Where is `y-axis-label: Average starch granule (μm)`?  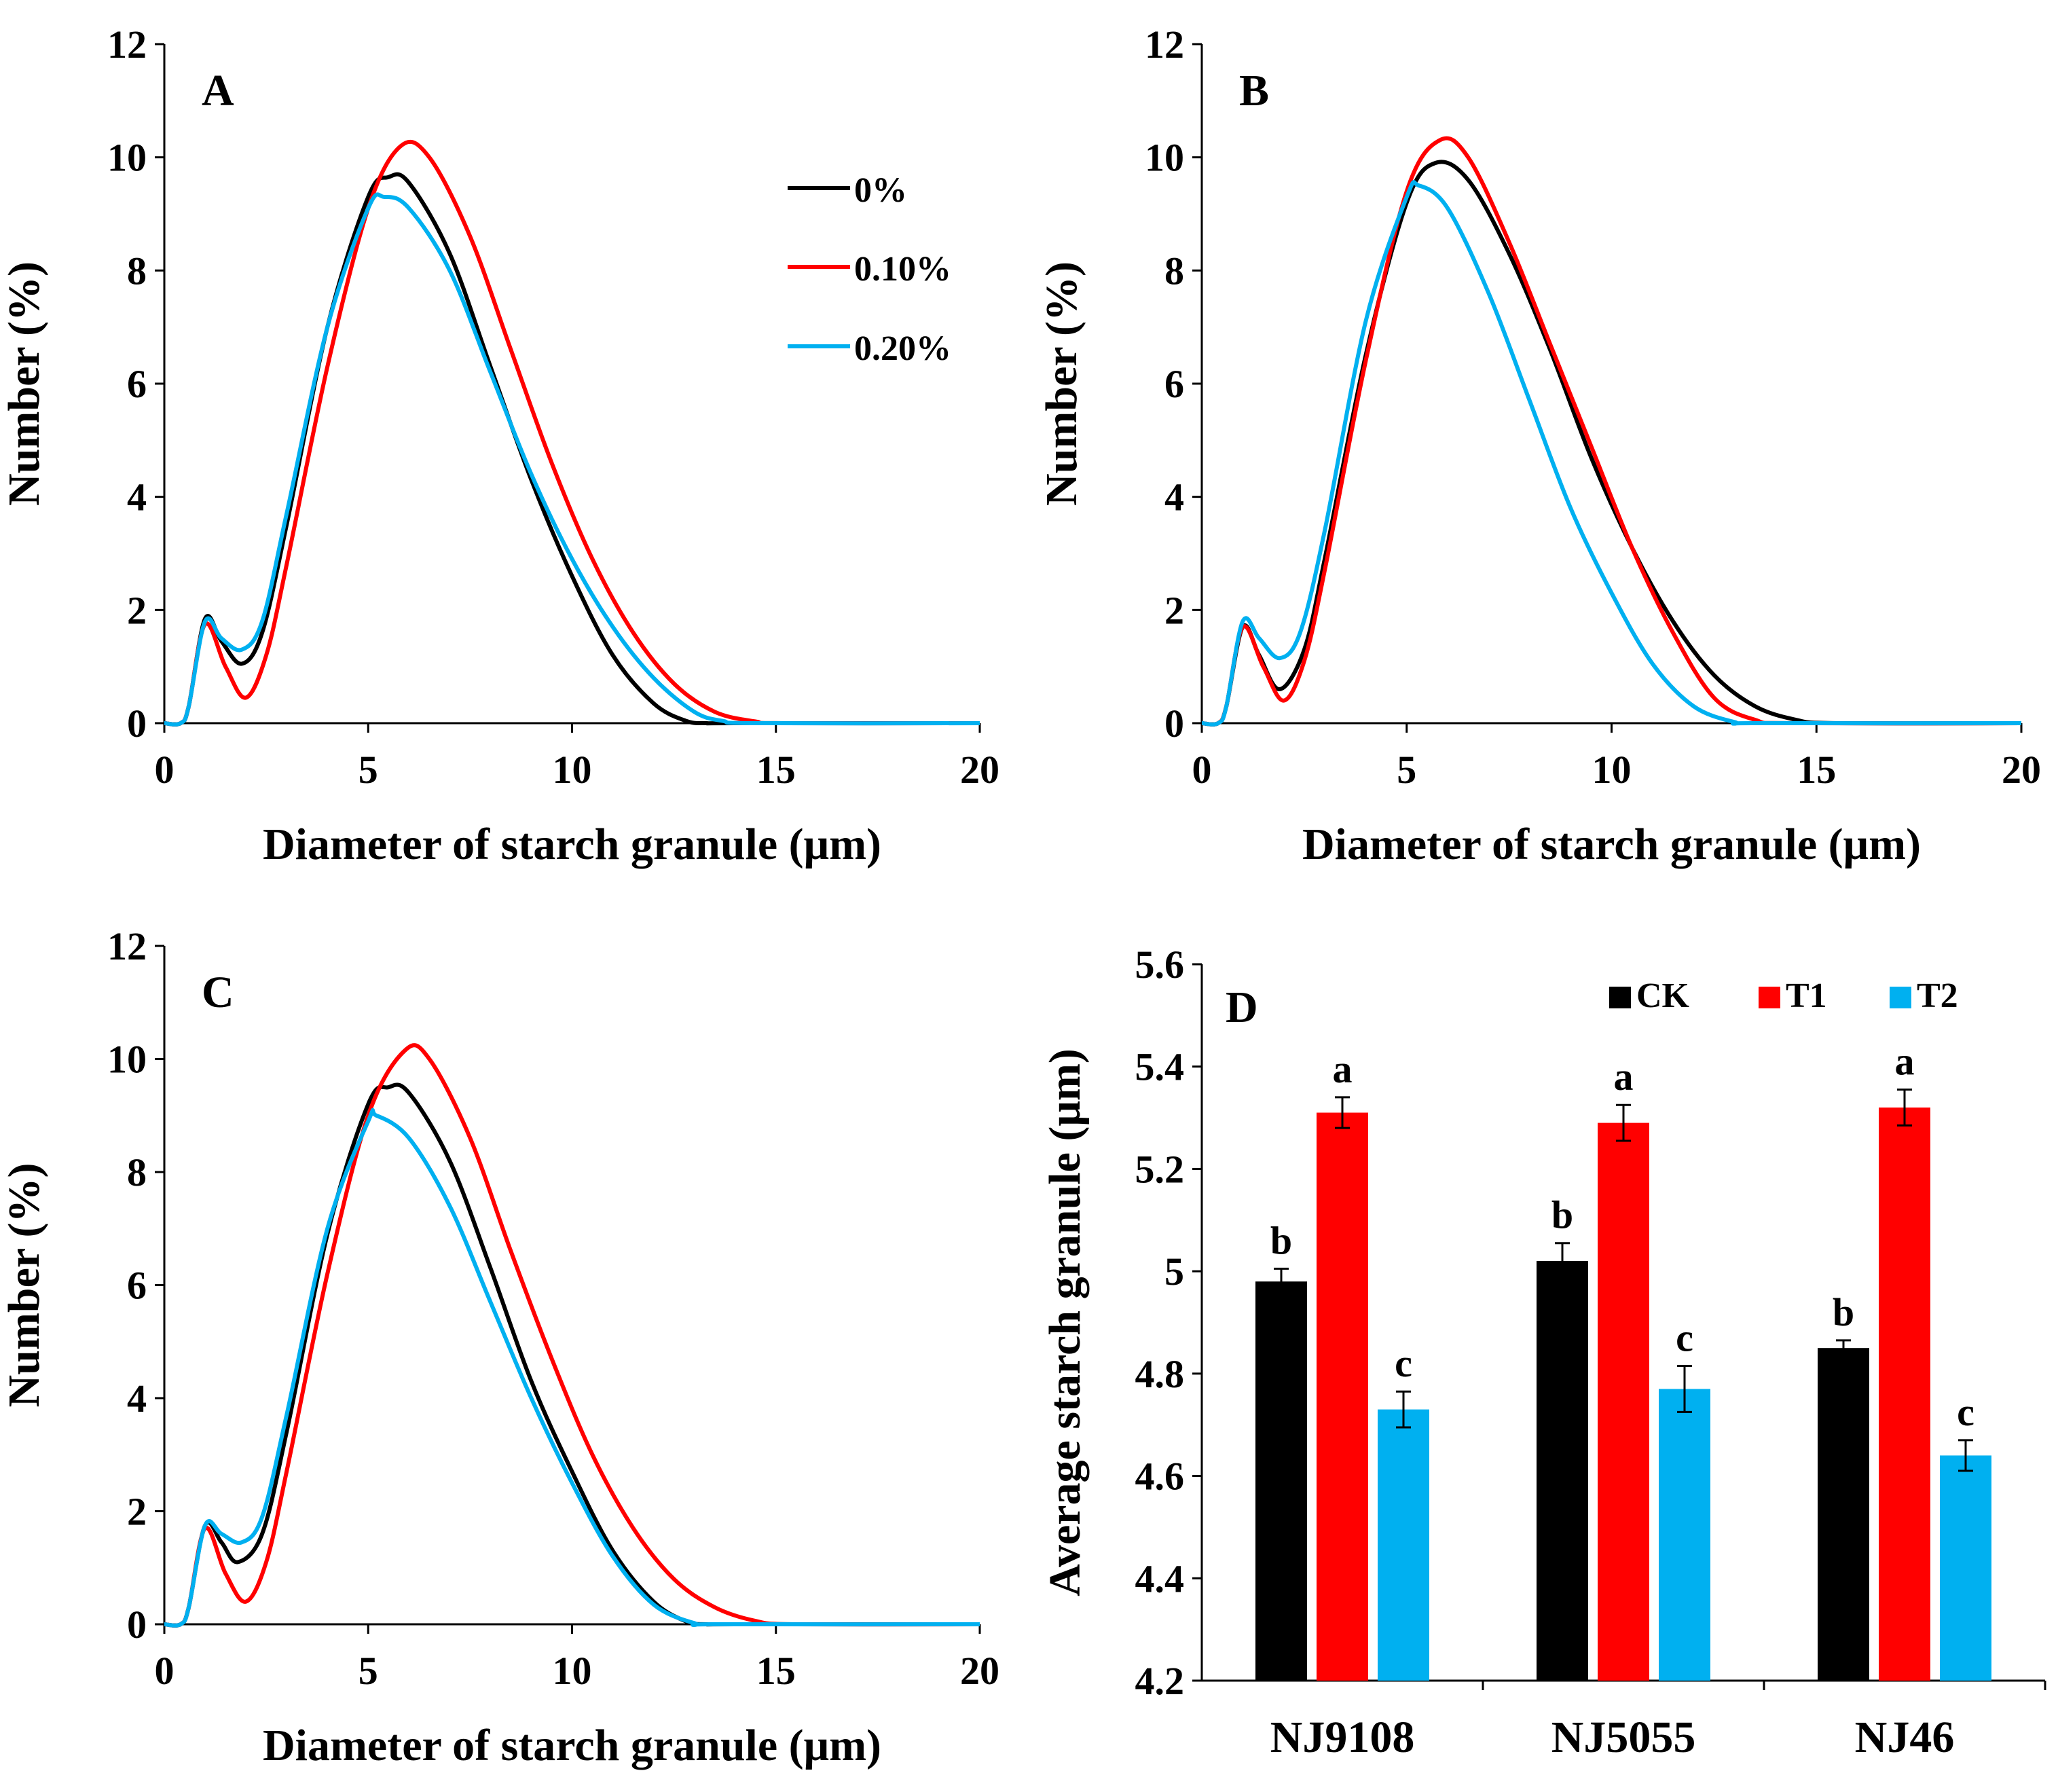
y-axis-label: Average starch granule (μm) is located at coordinates (1065, 1322).